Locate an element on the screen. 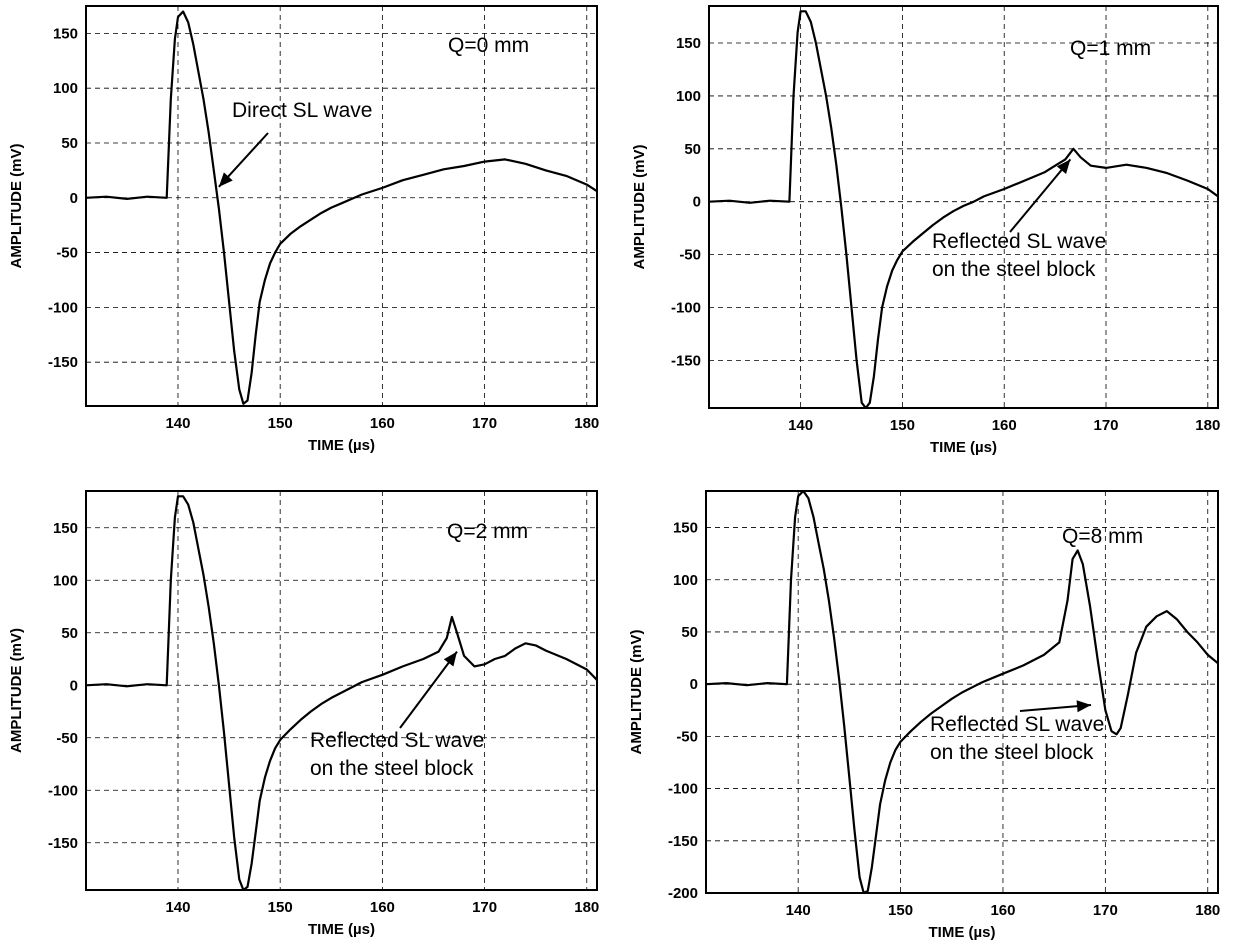 Image resolution: width=1236 pixels, height=945 pixels. panel-label: Q=8 mm is located at coordinates (1102, 536).